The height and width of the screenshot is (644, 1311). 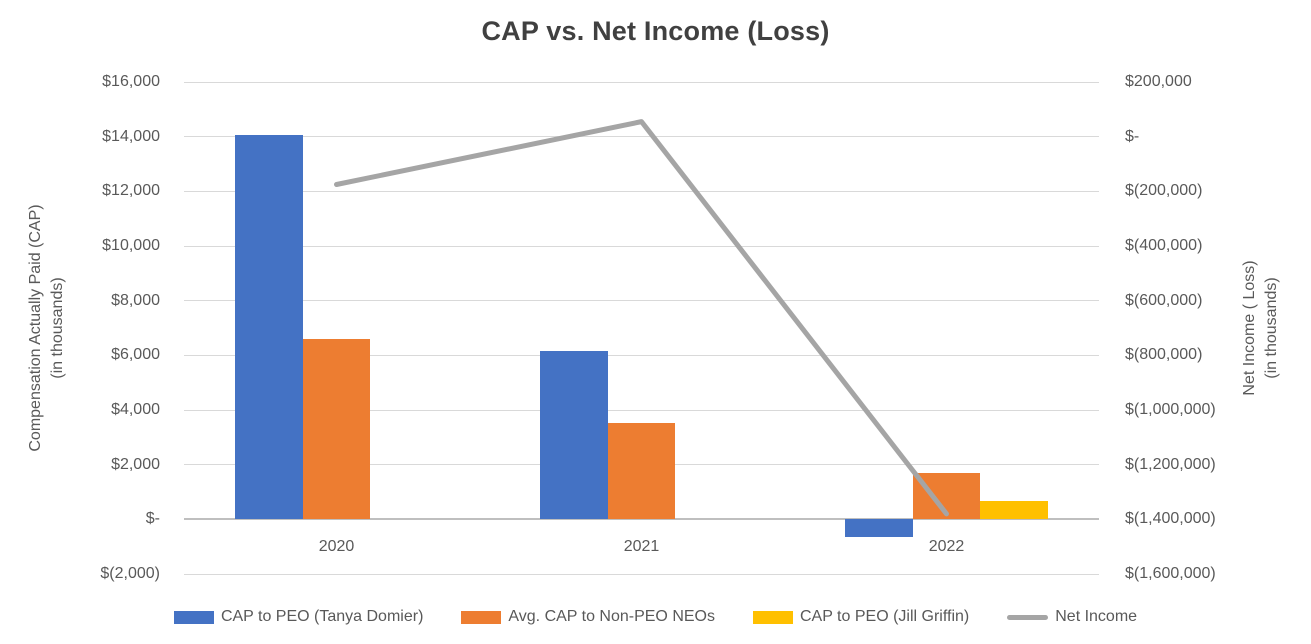 What do you see at coordinates (1158, 81) in the screenshot?
I see `right-axis-tick-label: $200,000` at bounding box center [1158, 81].